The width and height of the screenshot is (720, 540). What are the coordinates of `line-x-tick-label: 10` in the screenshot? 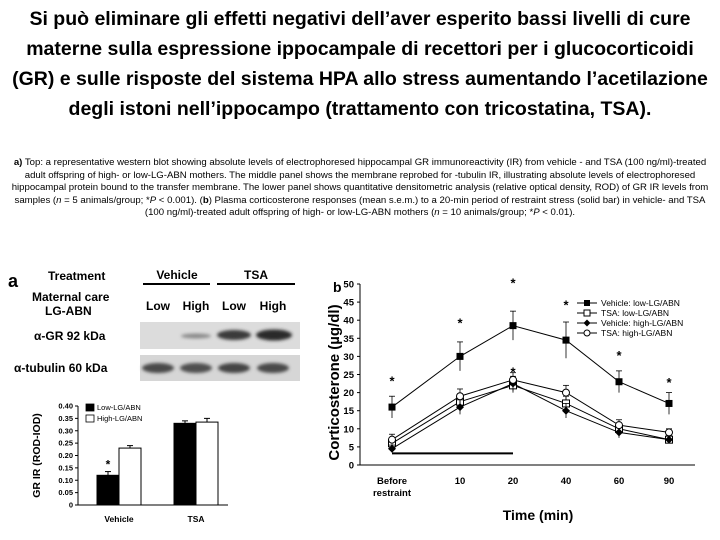 It's located at (460, 481).